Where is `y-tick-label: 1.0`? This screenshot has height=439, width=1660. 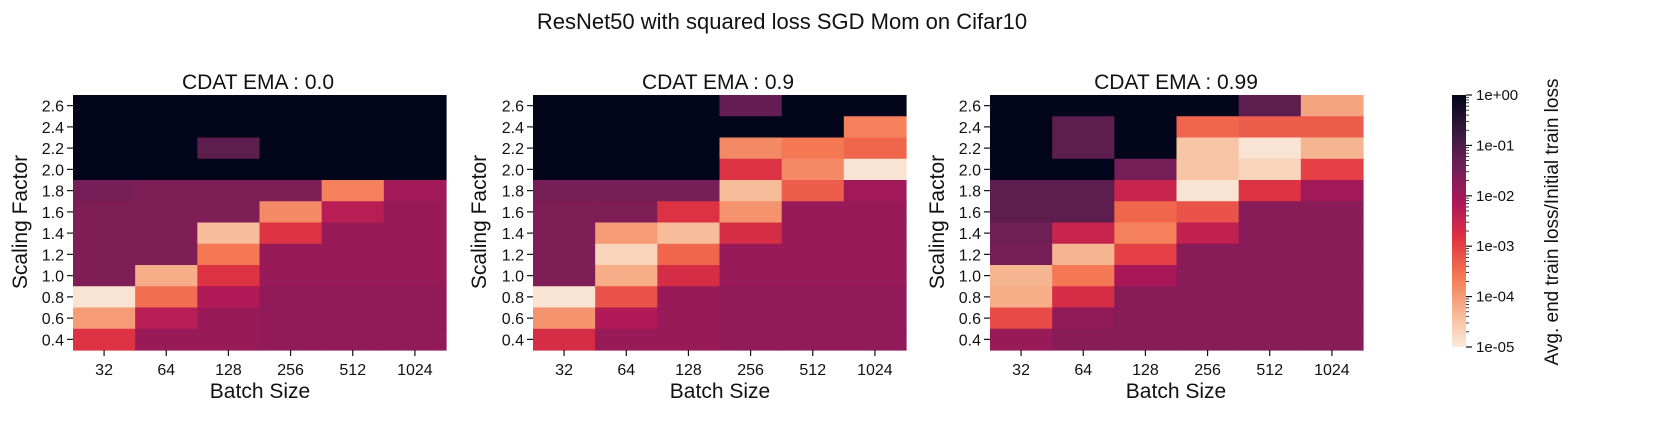
y-tick-label: 1.0 is located at coordinates (513, 277).